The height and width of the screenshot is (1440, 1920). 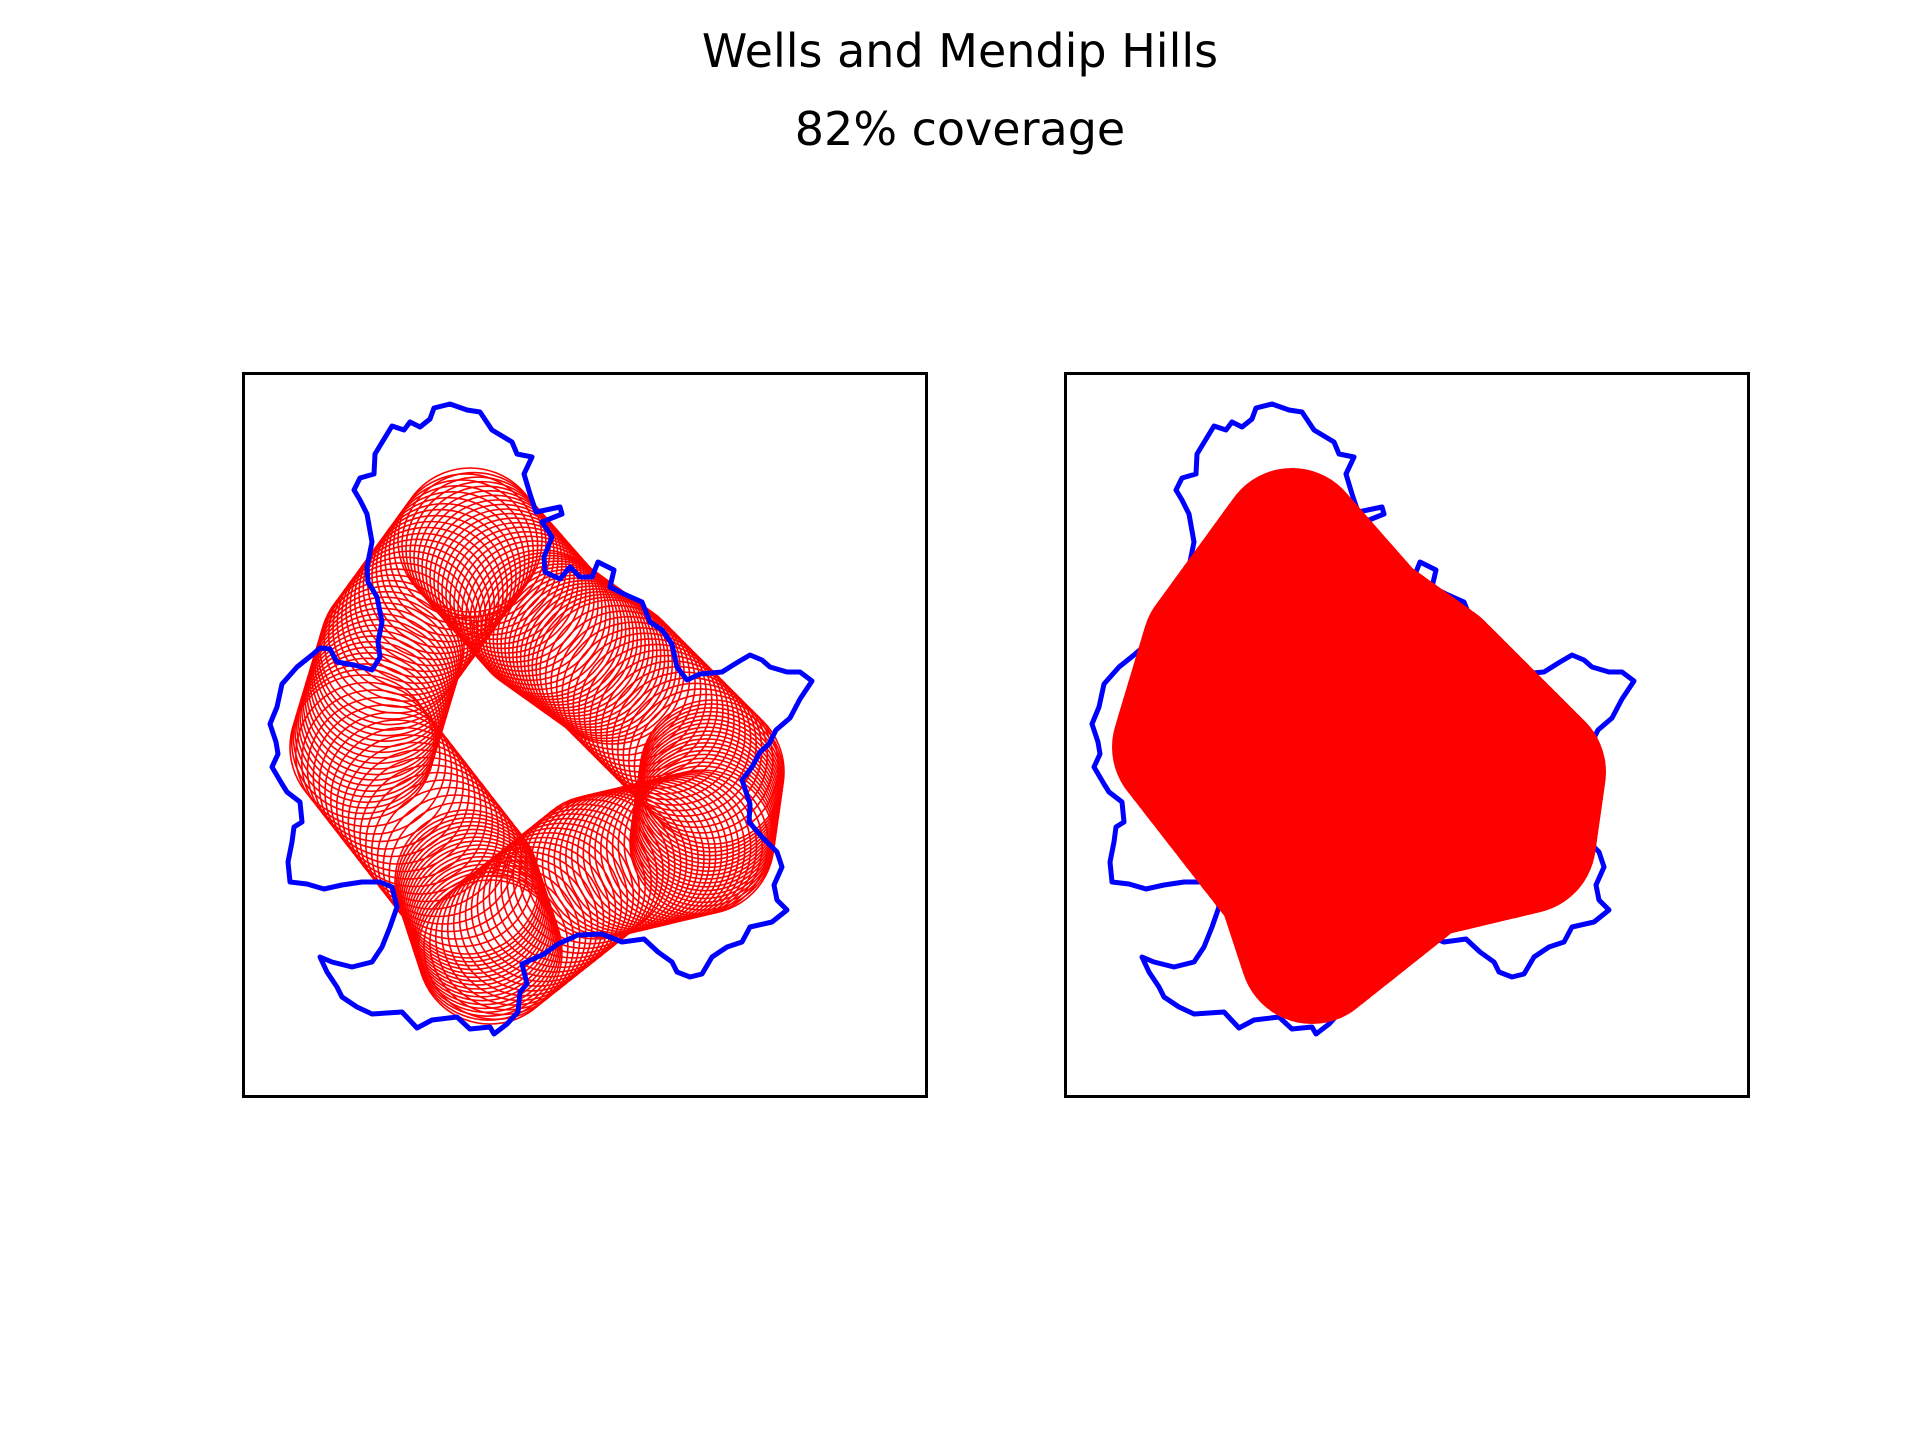 I want to click on constituency-boundary-left, so click(x=541, y=719).